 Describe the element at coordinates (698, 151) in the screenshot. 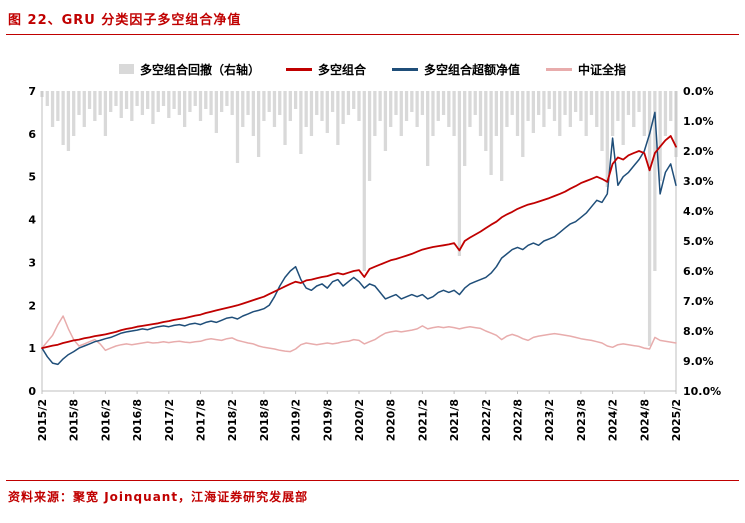

I see `svg-text: 2.0%` at that location.